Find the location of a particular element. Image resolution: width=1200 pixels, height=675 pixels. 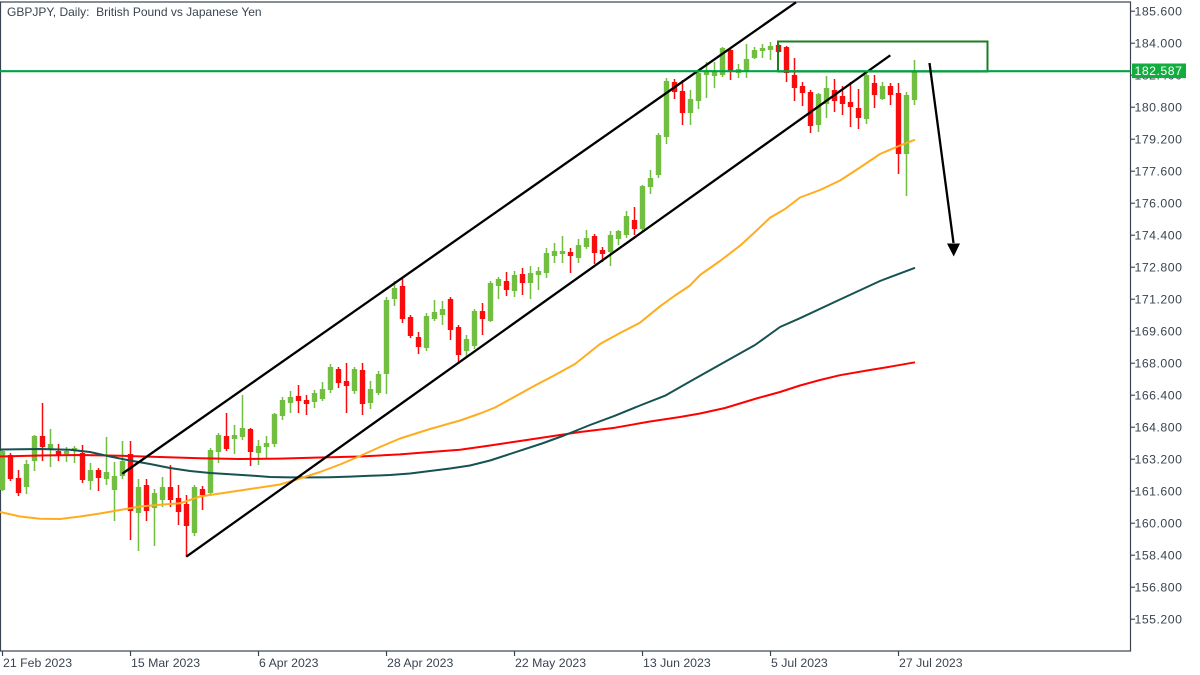

svg-text: 182.587 is located at coordinates (1159, 71).